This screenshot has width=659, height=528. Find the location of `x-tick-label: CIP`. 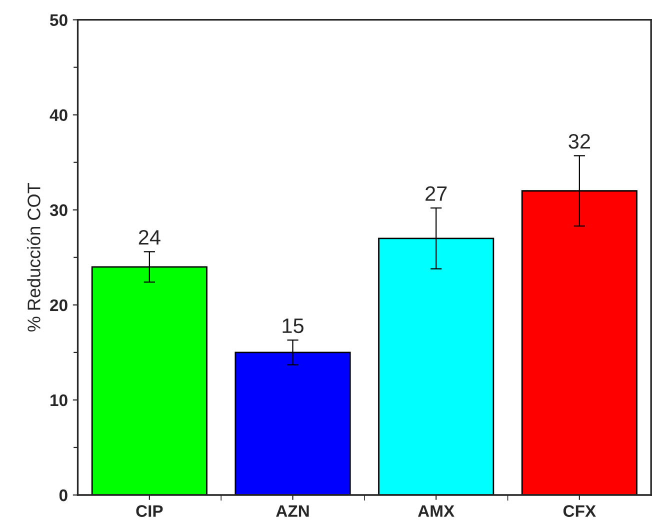

x-tick-label: CIP is located at coordinates (149, 511).